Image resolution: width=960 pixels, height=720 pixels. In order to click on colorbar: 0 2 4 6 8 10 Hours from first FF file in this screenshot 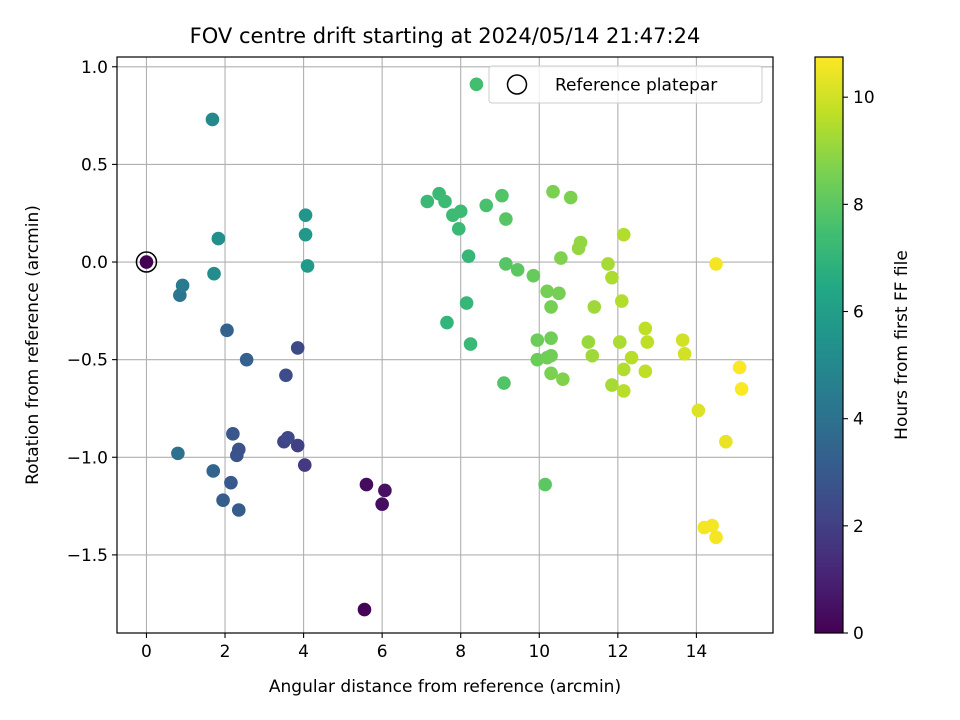, I will do `click(863, 350)`.